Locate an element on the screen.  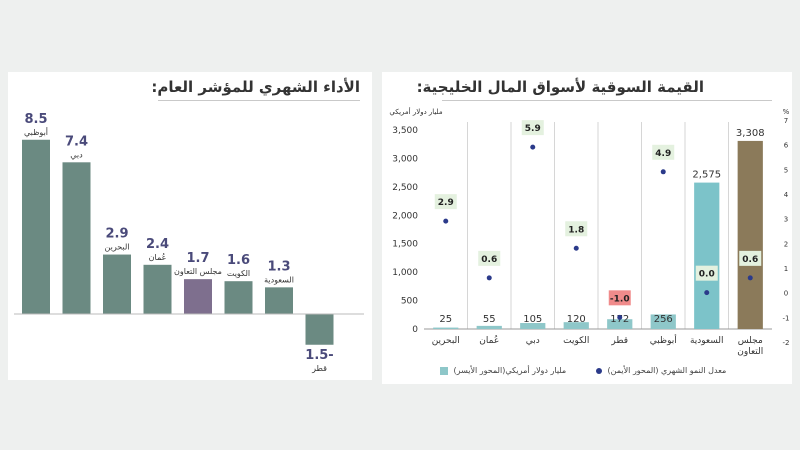
left-bar-category: مجلس التعاون is located at coordinates (198, 271).